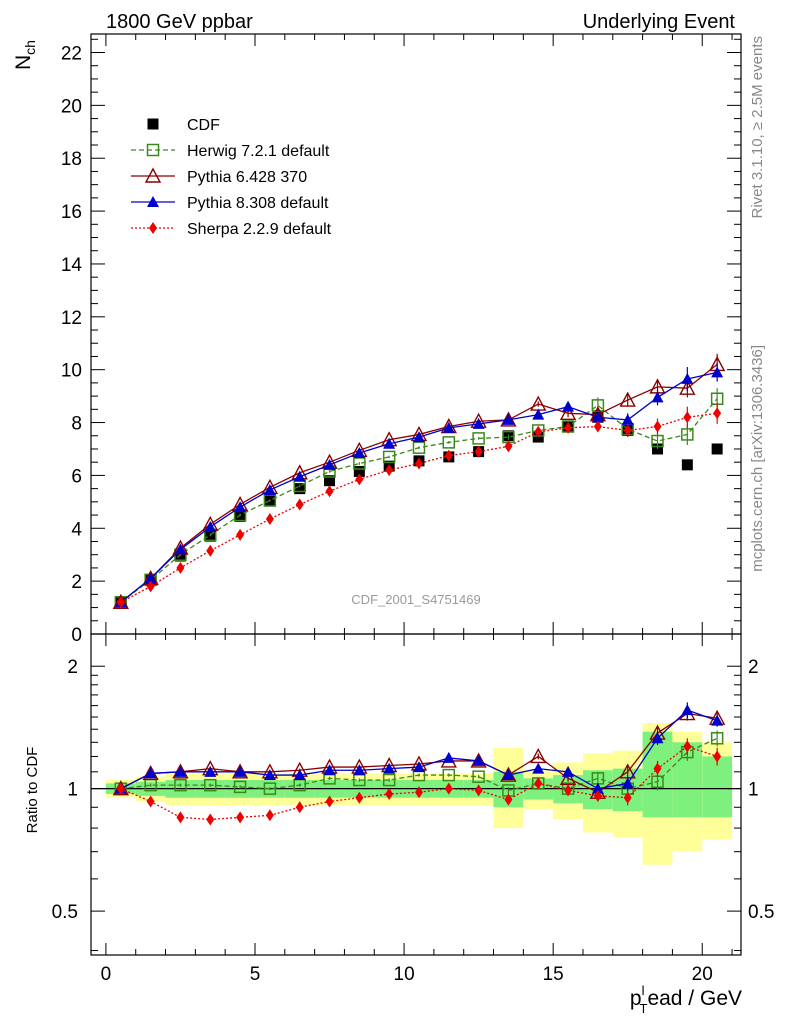  I want to click on x-tick-label: 0, so click(106, 974).